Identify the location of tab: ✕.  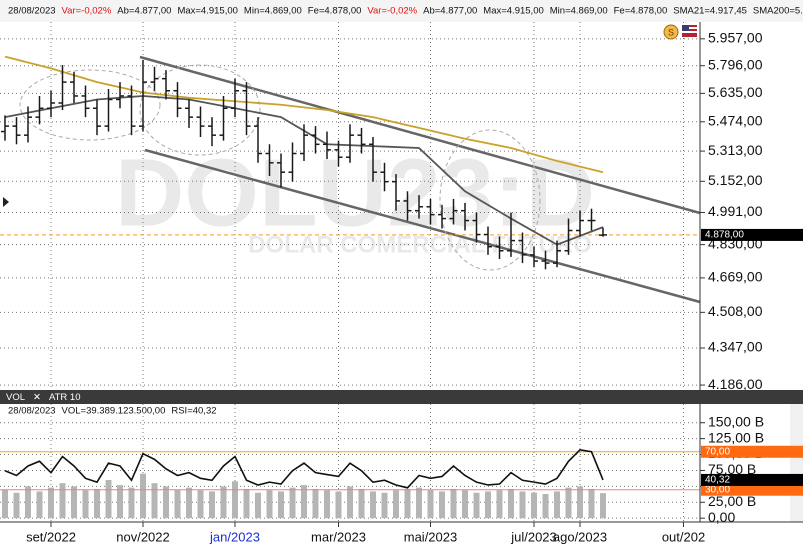
(37, 397).